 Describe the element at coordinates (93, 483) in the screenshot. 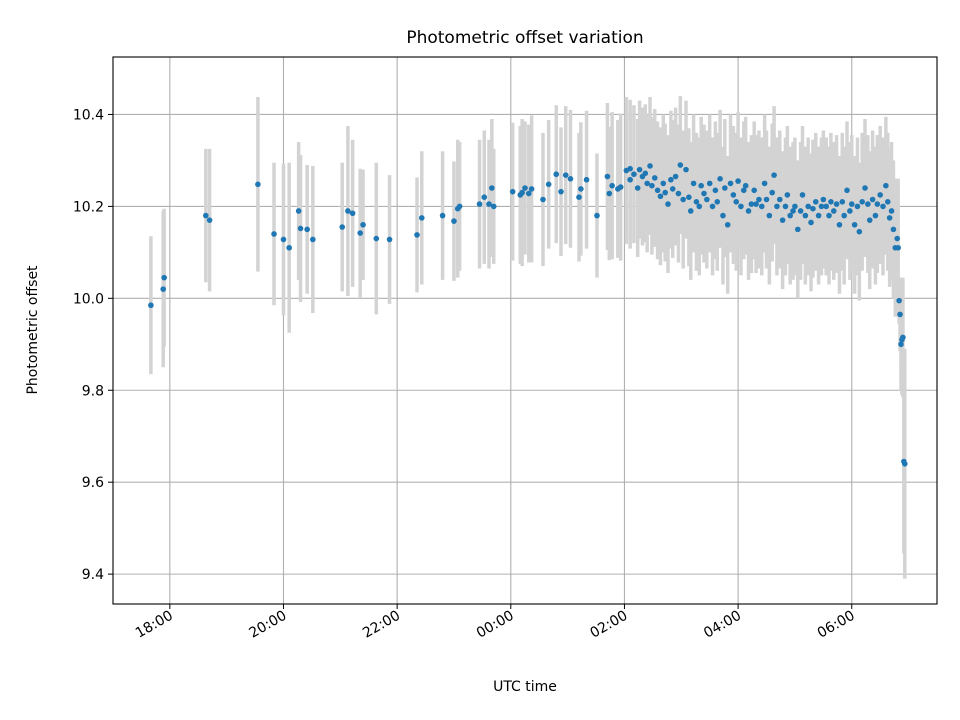

I see `y-tick-label: 9.6` at that location.